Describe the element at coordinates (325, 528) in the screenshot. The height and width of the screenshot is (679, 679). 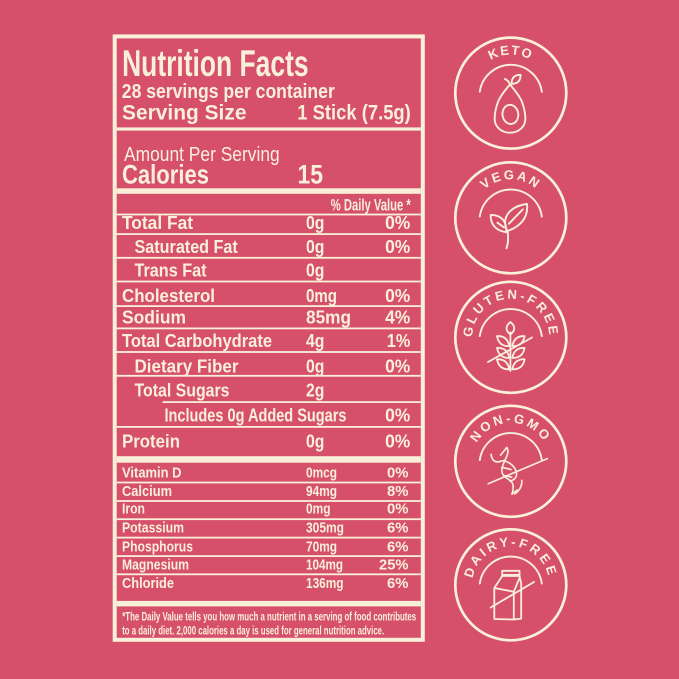
I see `svg-text: 305mg` at that location.